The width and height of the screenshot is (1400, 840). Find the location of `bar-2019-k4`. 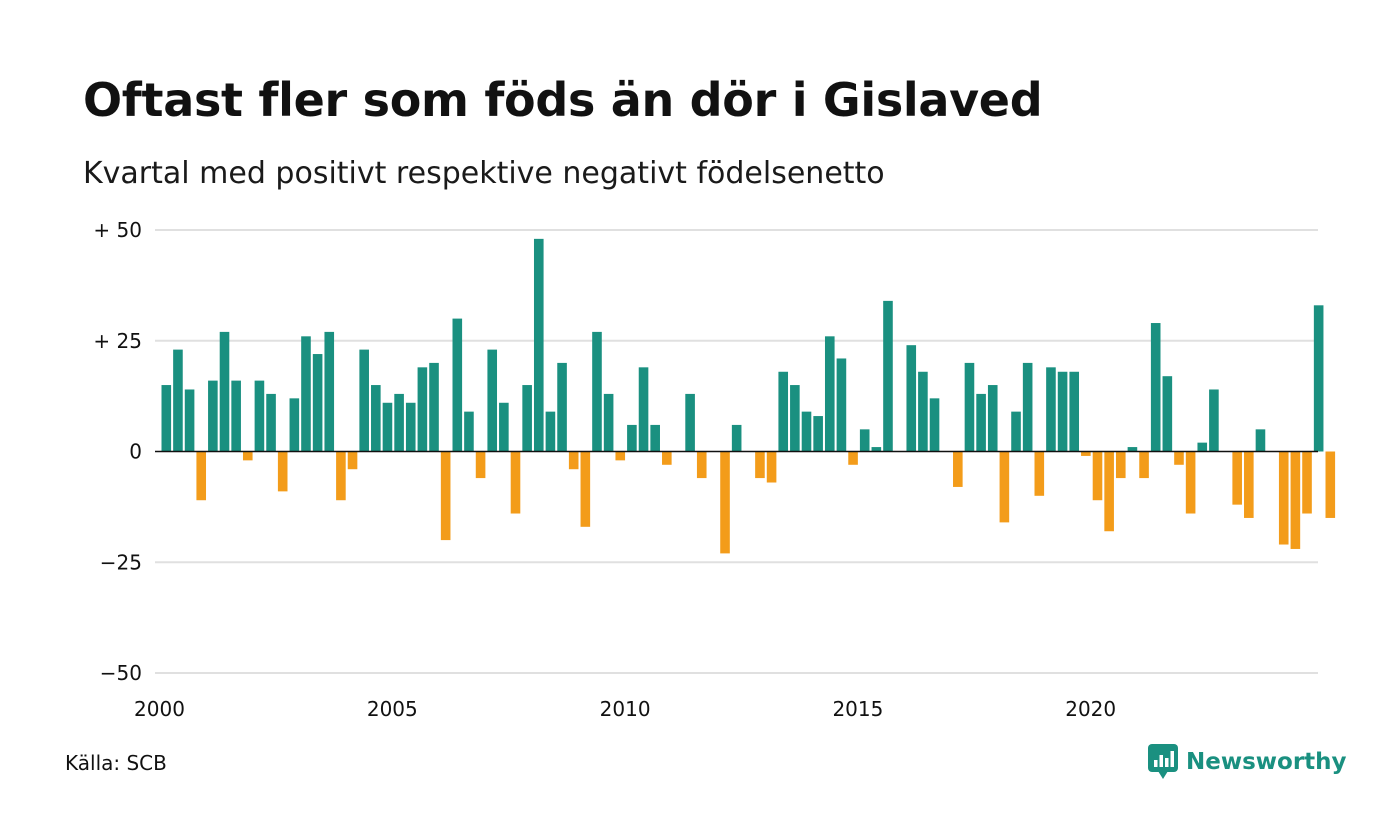

bar-2019-k4 is located at coordinates (1086, 453).